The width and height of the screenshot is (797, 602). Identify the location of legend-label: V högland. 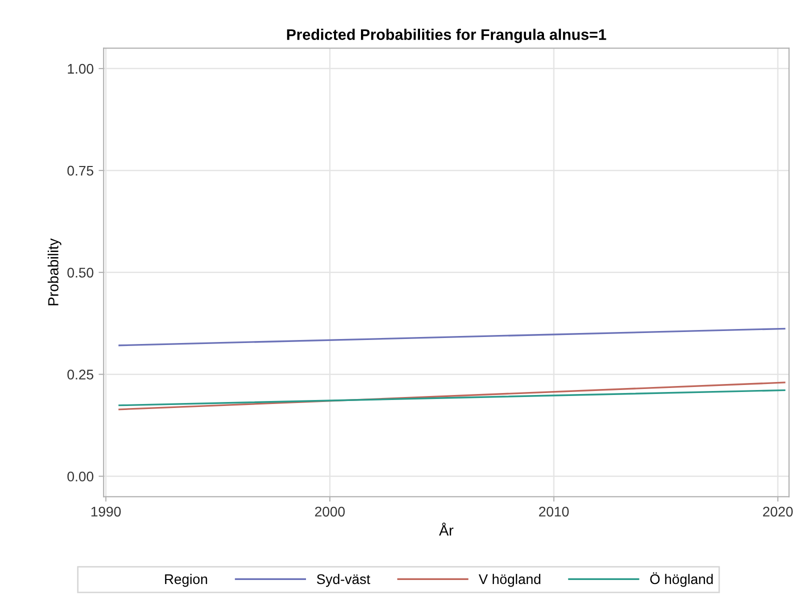
(509, 580).